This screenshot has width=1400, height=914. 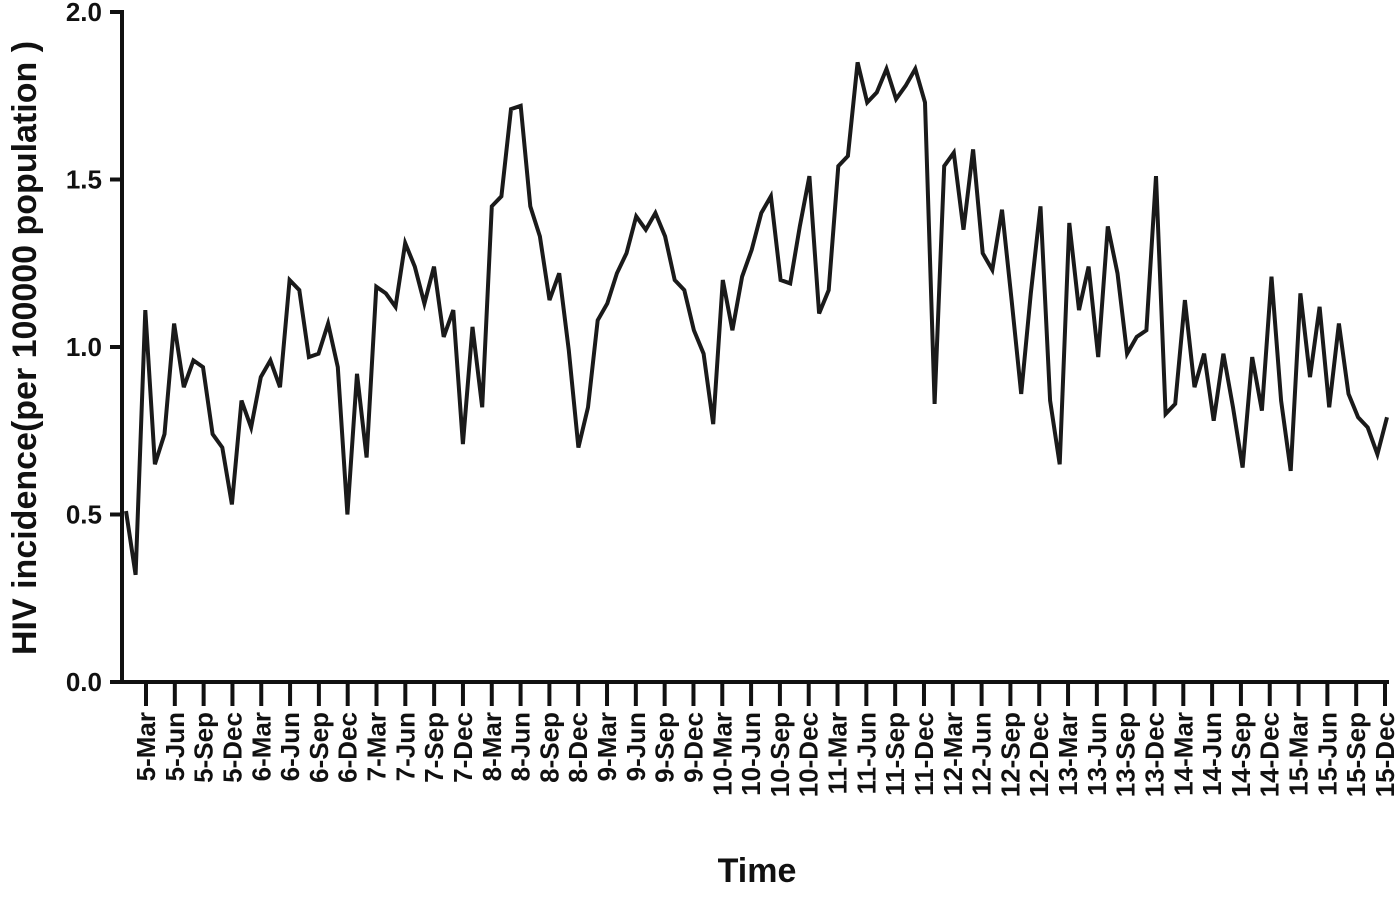 What do you see at coordinates (838, 753) in the screenshot?
I see `x-tick-label: 11-Mar` at bounding box center [838, 753].